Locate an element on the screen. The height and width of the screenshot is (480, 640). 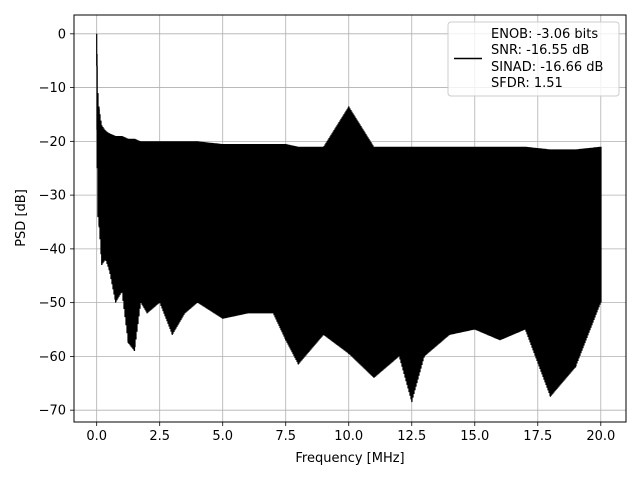
x-tick-label: 7.5 is located at coordinates (285, 436).